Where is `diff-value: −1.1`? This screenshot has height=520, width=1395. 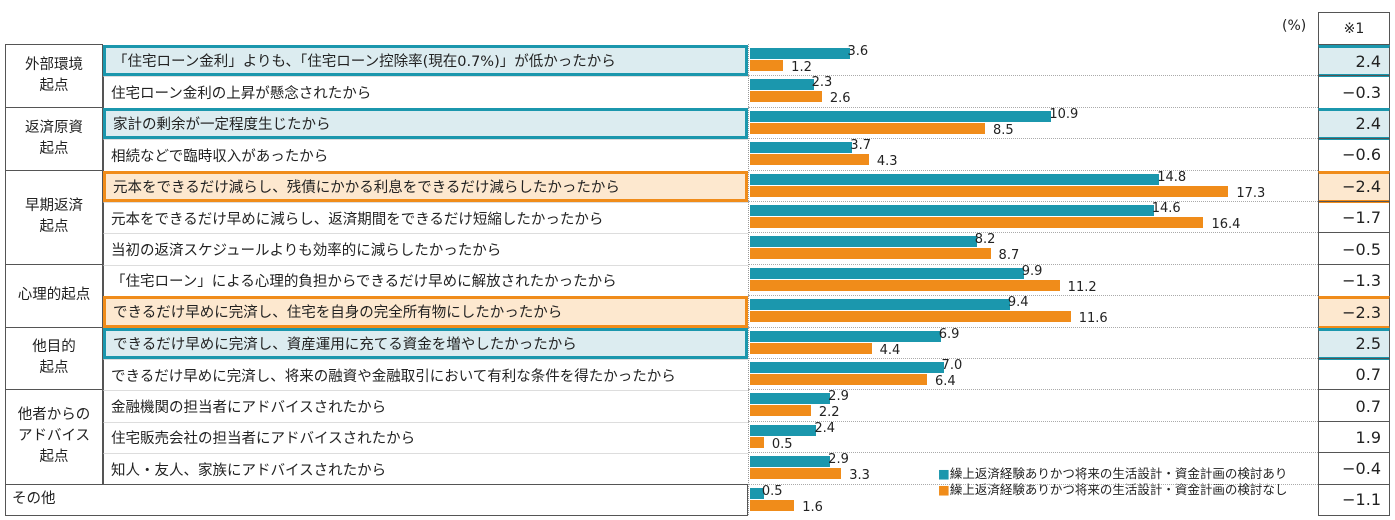
diff-value: −1.1 is located at coordinates (1354, 499).